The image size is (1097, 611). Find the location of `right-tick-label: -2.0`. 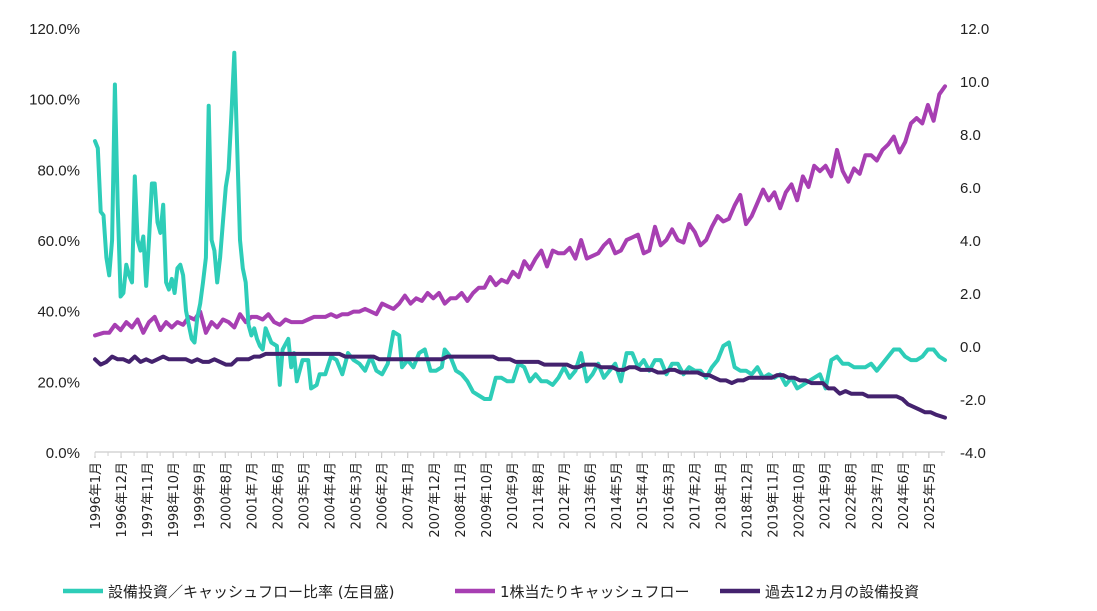

right-tick-label: -2.0 is located at coordinates (973, 400).